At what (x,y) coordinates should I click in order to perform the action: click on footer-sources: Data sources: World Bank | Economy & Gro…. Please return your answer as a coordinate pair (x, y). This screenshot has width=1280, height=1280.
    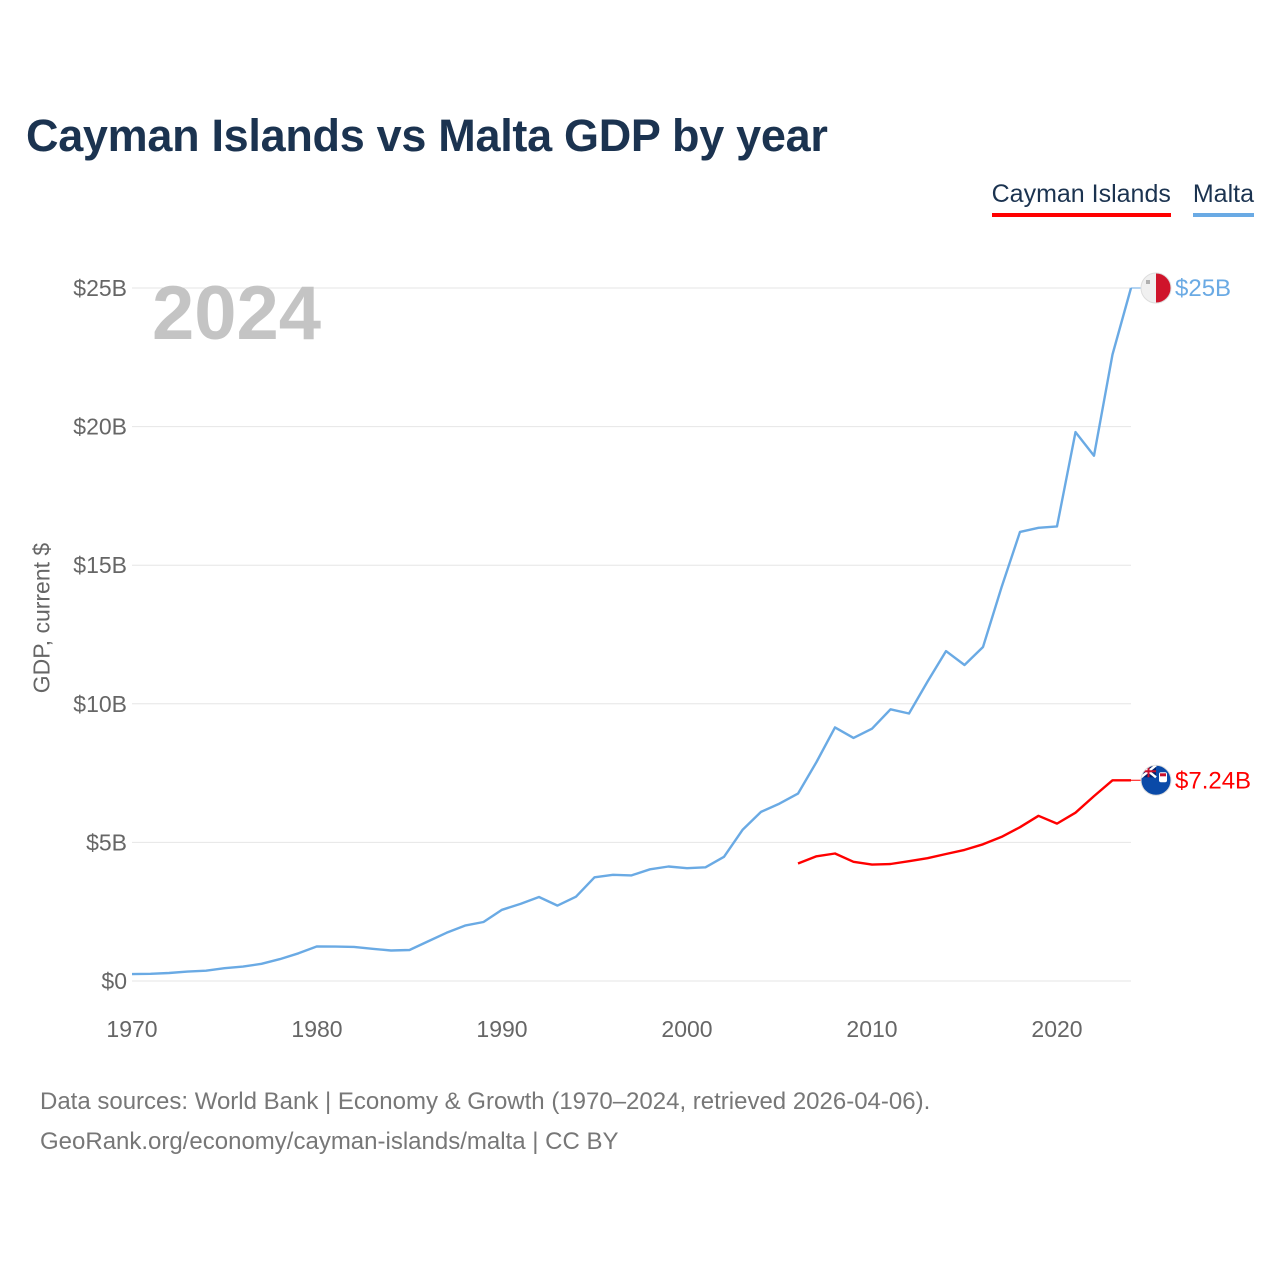
    Looking at the image, I should click on (485, 1101).